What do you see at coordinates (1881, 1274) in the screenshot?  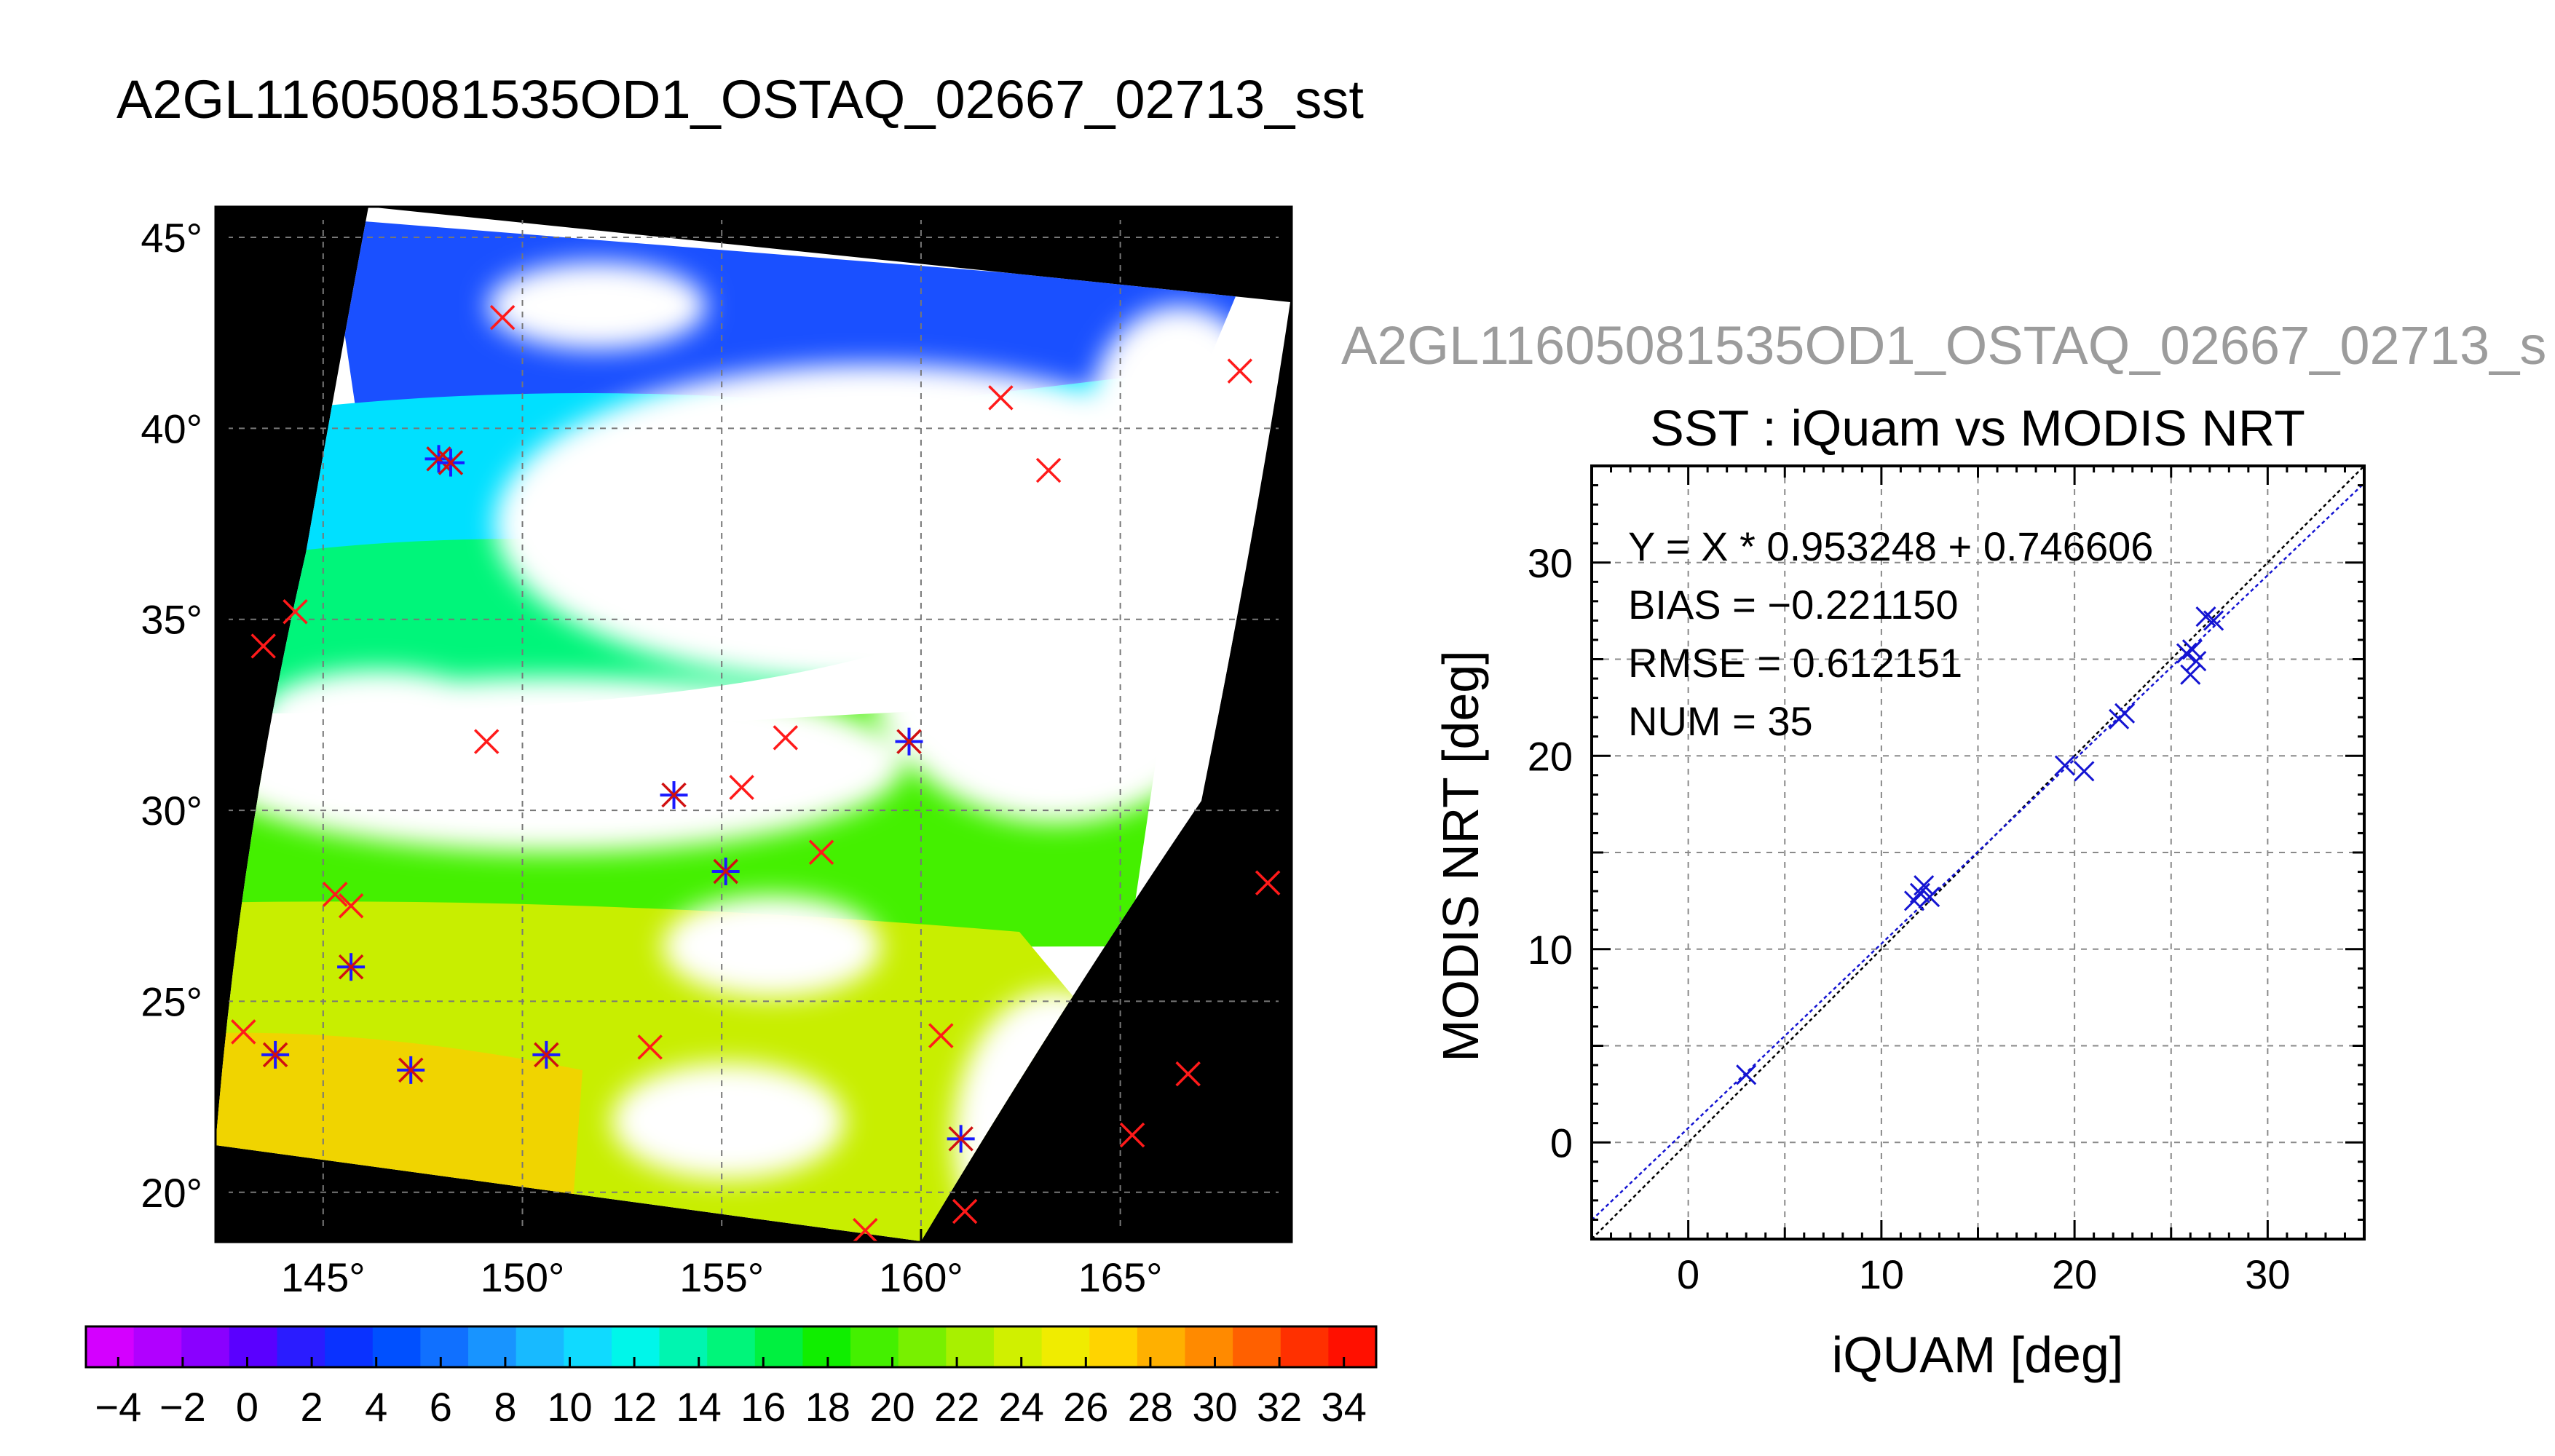 I see `x-tick-label: 10` at bounding box center [1881, 1274].